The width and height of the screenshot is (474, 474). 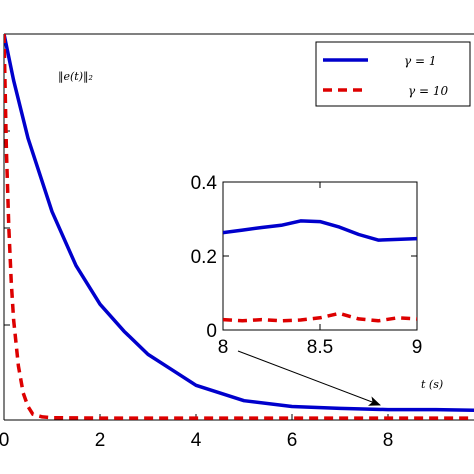 What do you see at coordinates (100, 440) in the screenshot?
I see `main-x-tick-label: 2` at bounding box center [100, 440].